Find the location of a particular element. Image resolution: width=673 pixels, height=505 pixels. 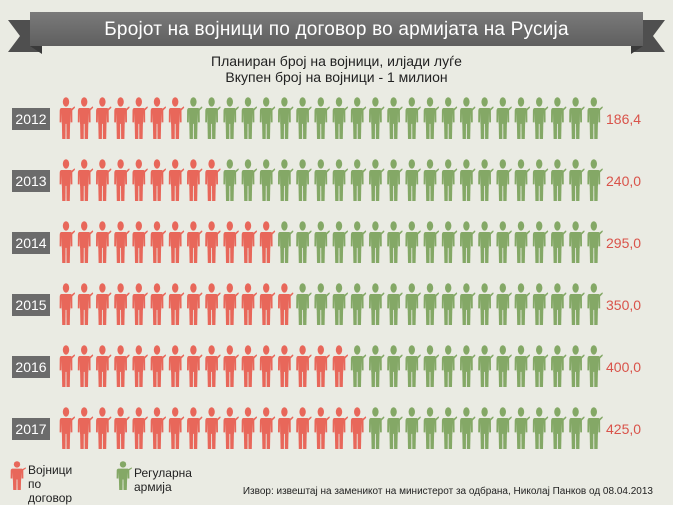

year-box-2017 is located at coordinates (31, 429).